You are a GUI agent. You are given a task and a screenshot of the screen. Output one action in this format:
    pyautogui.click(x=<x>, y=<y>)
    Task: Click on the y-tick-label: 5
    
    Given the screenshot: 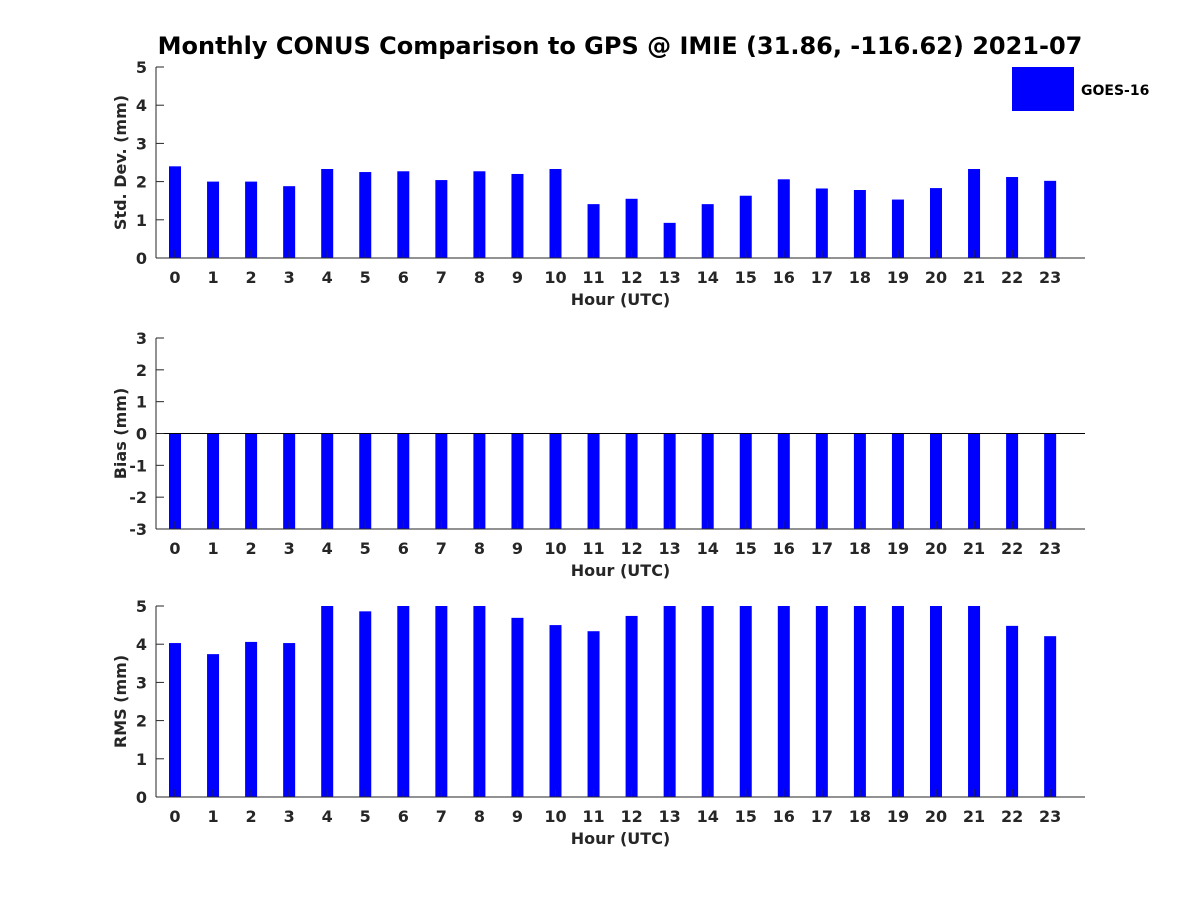 What is the action you would take?
    pyautogui.click(x=141, y=606)
    